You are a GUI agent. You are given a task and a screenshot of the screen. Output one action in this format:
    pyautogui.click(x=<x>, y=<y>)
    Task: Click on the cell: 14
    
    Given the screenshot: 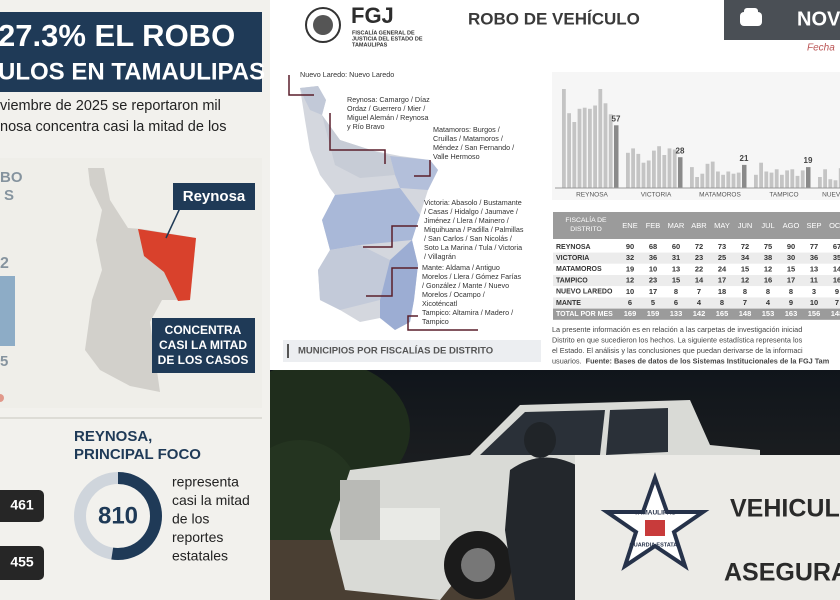 What is the action you would take?
    pyautogui.click(x=836, y=268)
    